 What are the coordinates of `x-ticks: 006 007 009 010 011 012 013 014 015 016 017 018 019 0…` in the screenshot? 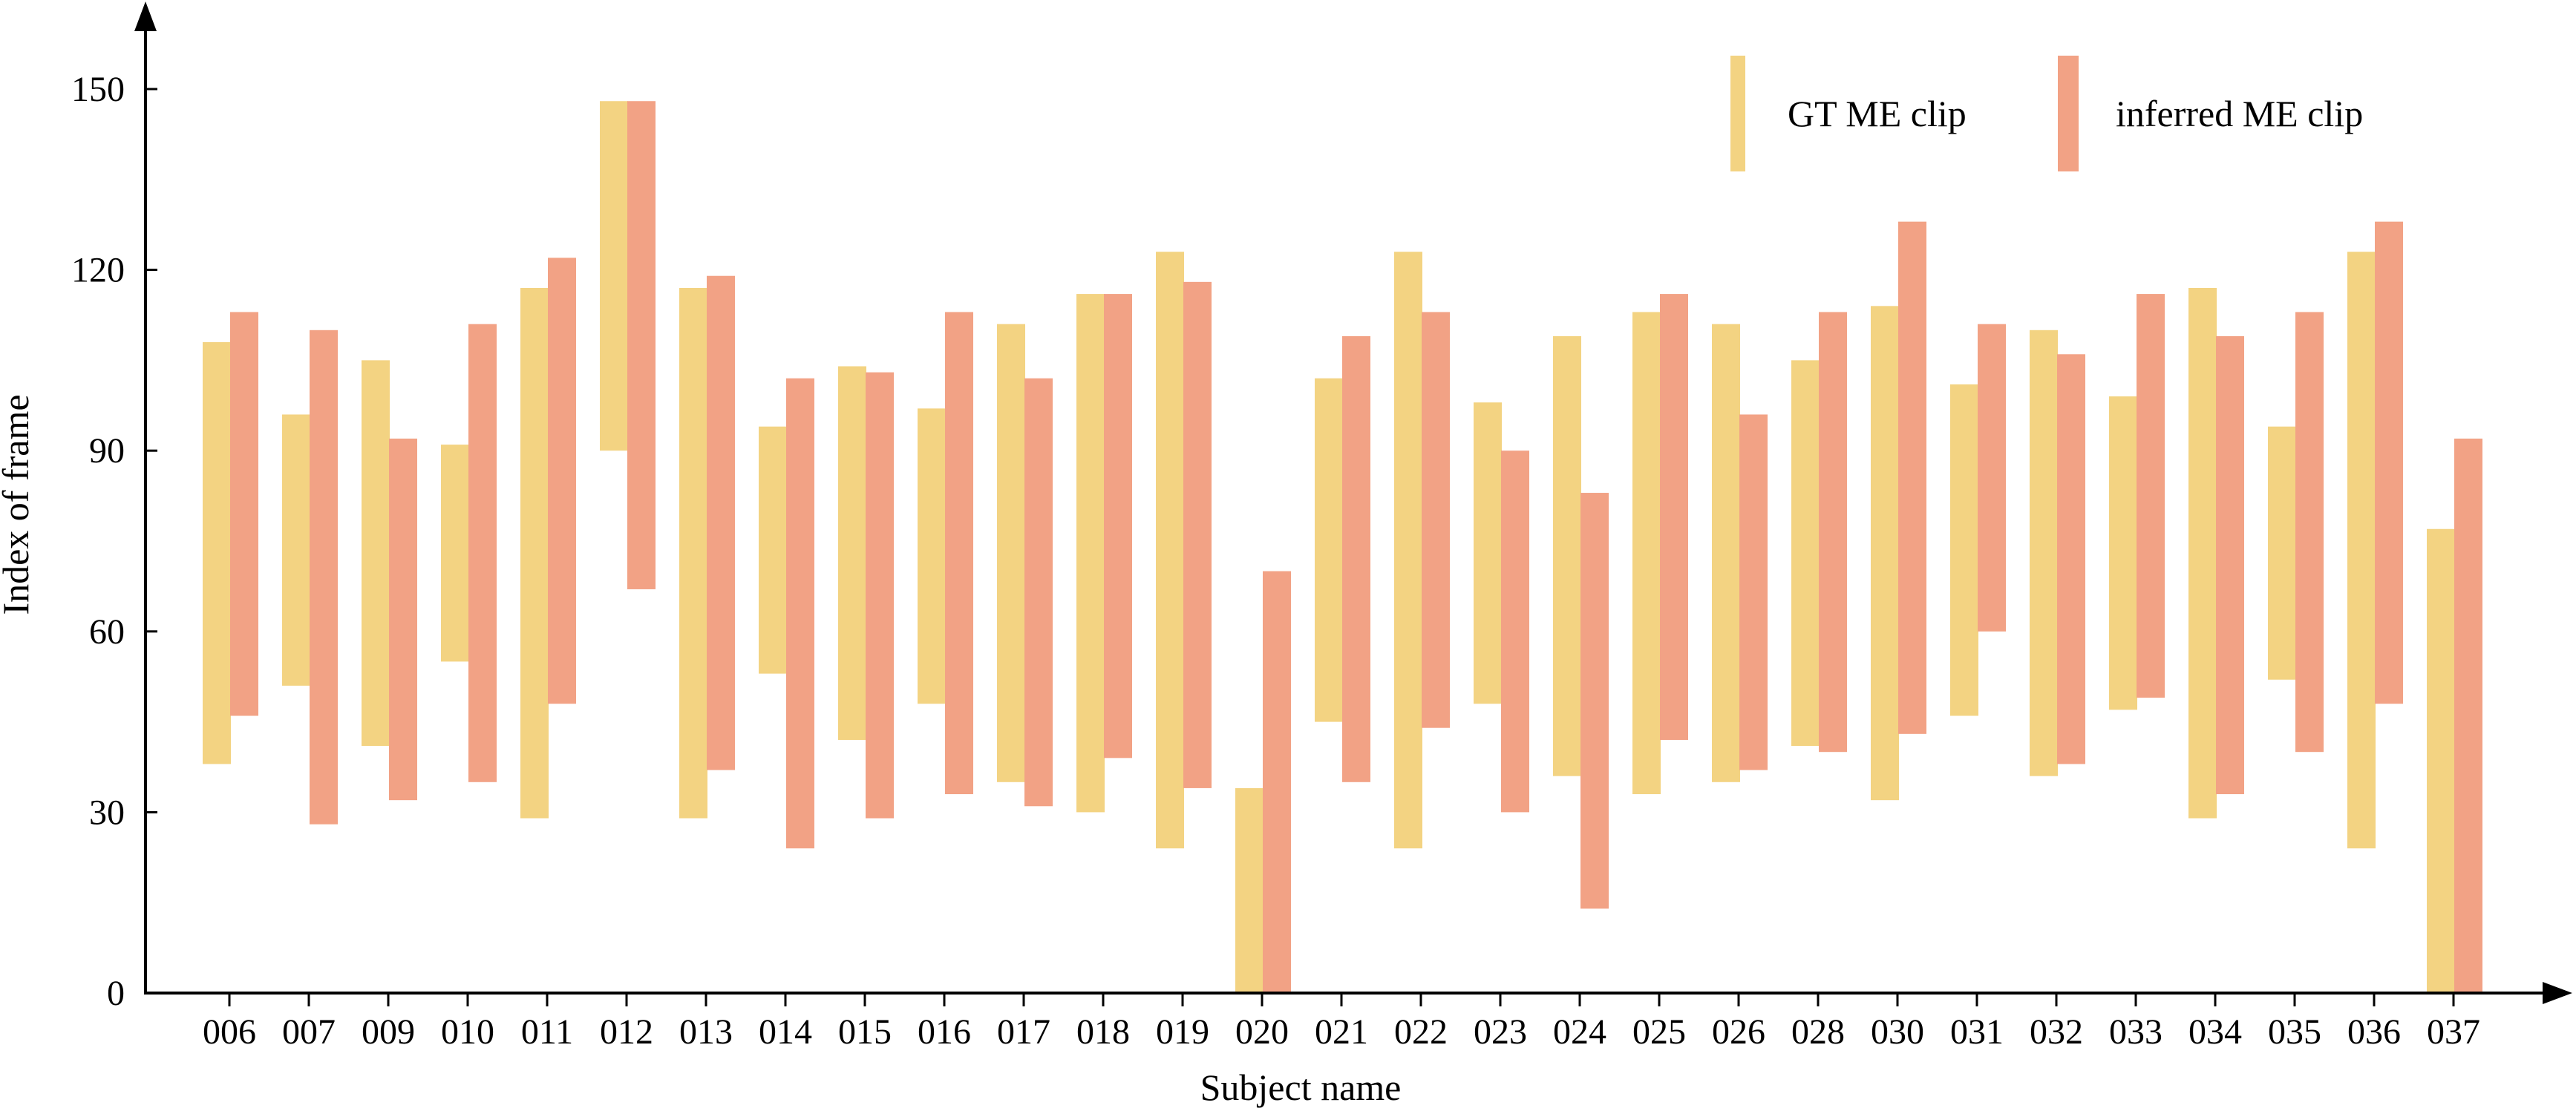 It's located at (1341, 1022).